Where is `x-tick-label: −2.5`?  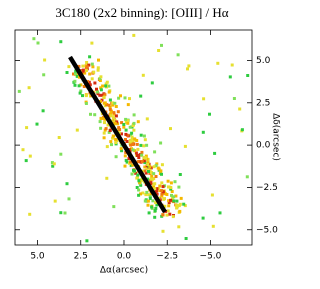
x-tick-label: −2.5 is located at coordinates (167, 257).